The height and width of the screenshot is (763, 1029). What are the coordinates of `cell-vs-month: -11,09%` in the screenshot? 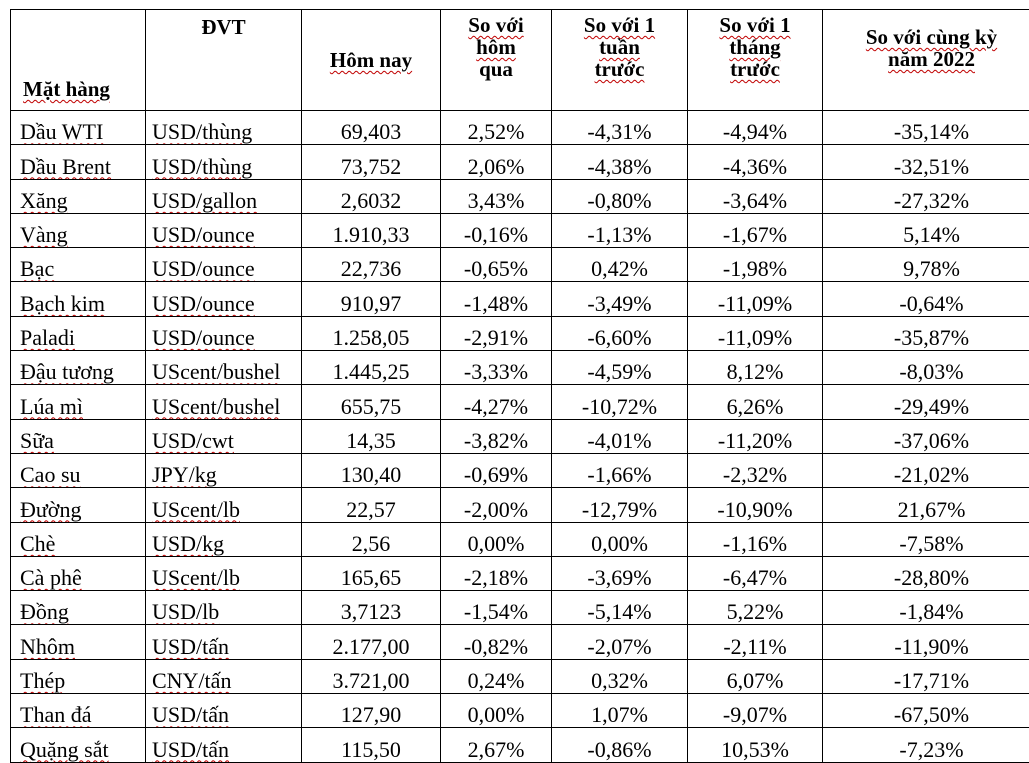 It's located at (755, 299).